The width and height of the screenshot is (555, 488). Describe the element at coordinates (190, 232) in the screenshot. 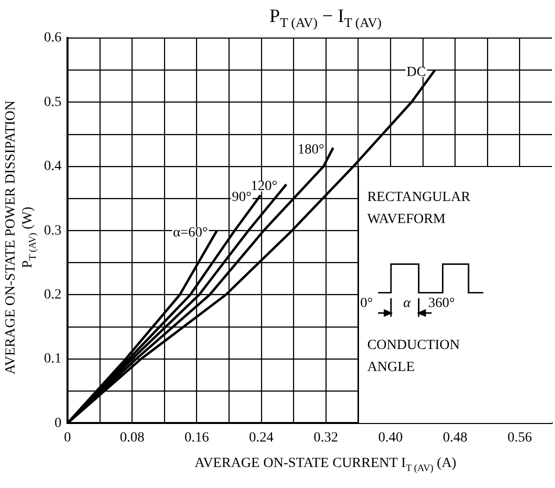

I see `series-label: α=60°` at that location.